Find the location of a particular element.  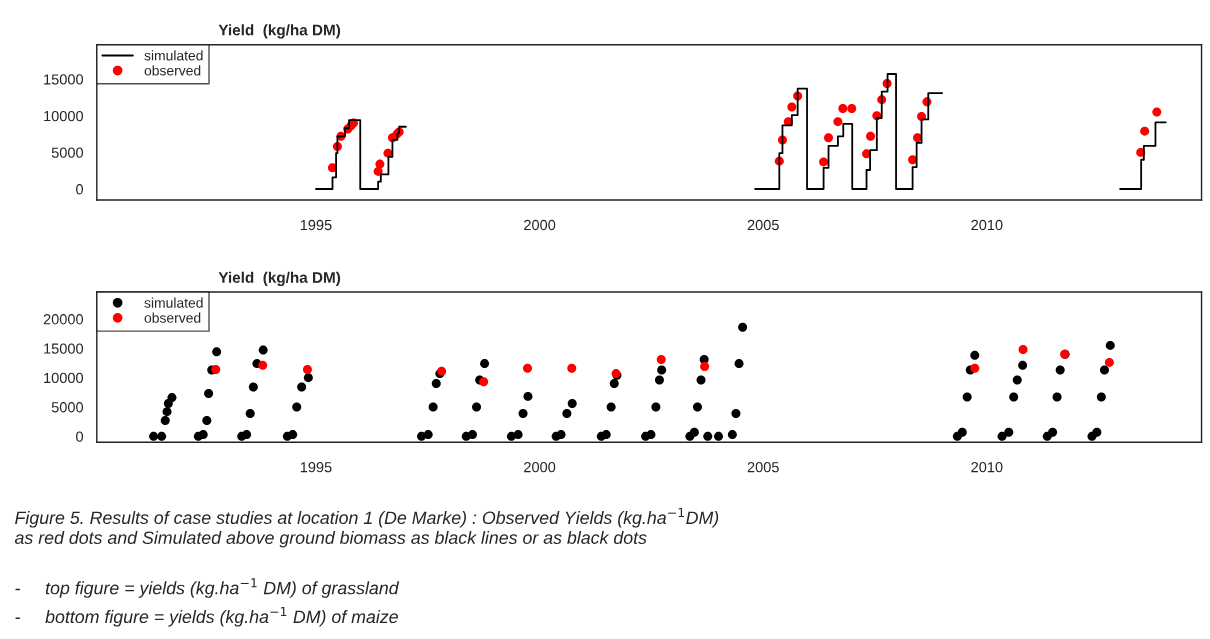

text: - bottom figure = yields (kg.ha$^{−1}$ DM) of maize is located at coordinates (206, 617).